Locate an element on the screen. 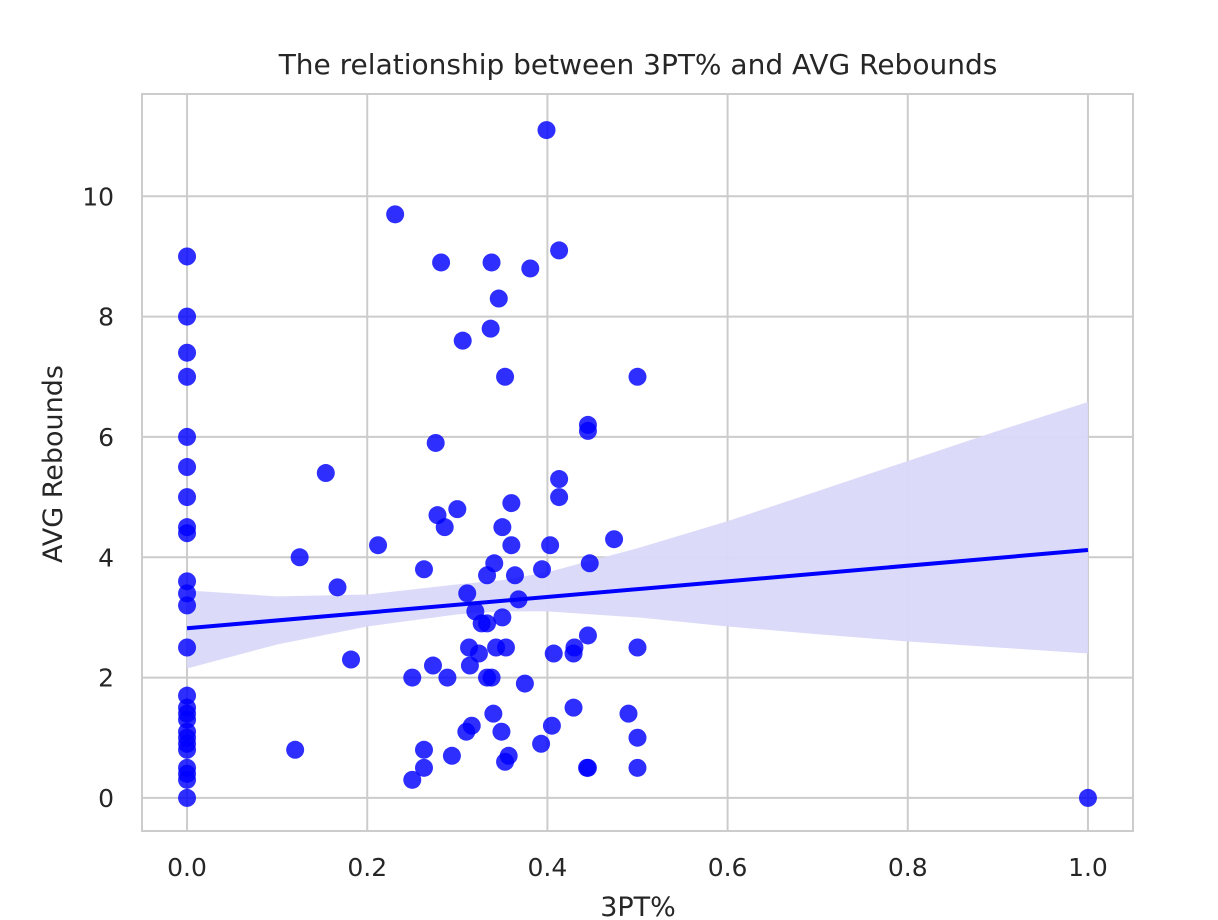 The width and height of the screenshot is (1218, 920). x-tick-labels: 0.0 0.2 0.4 0.6 0.8 1.0 is located at coordinates (637, 867).